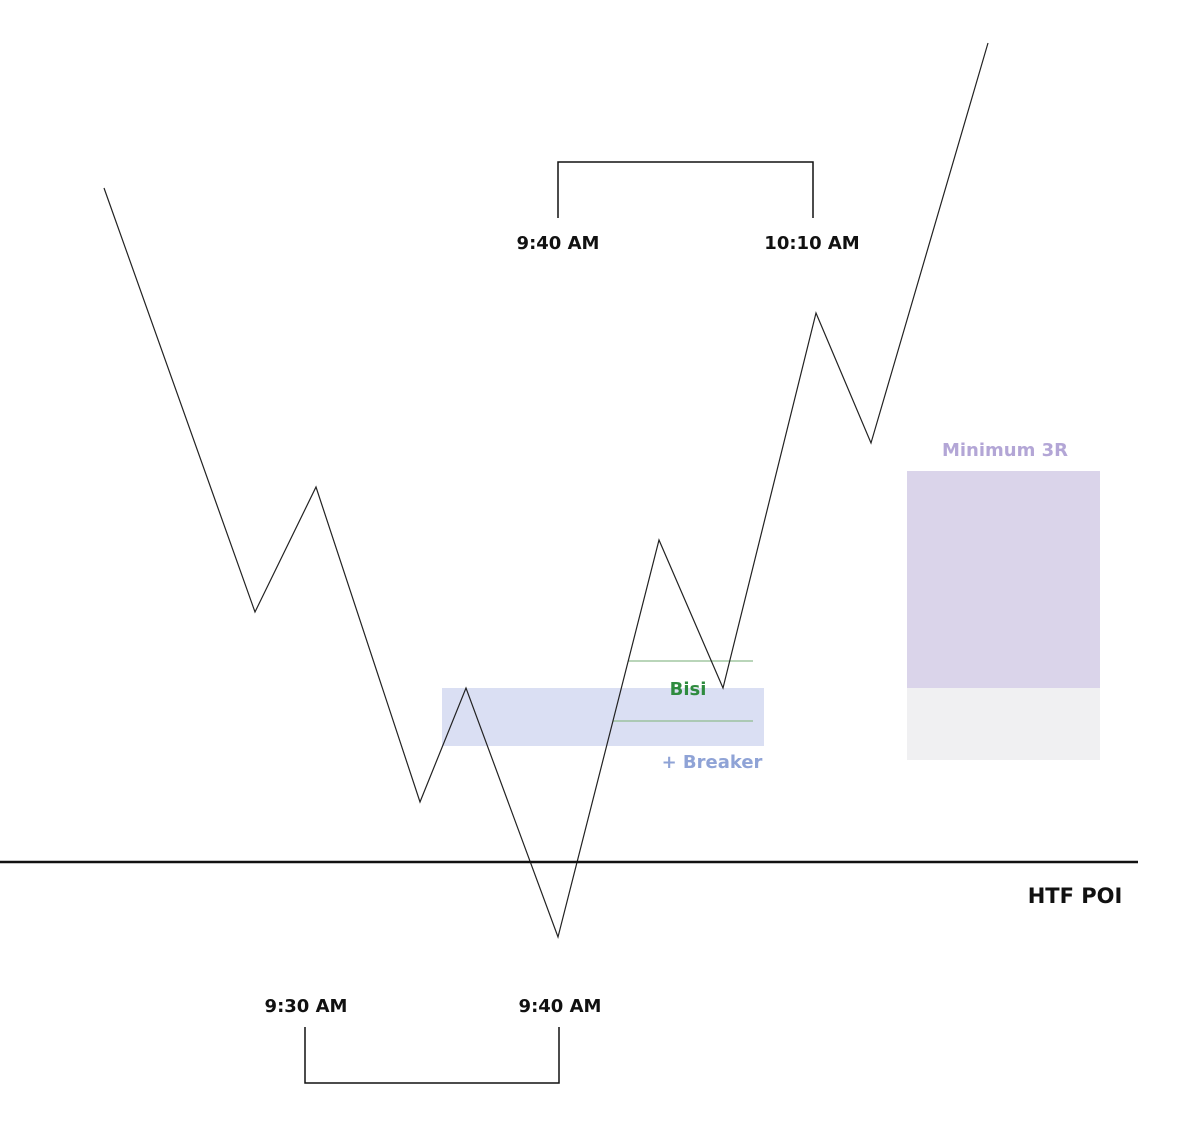  What do you see at coordinates (688, 689) in the screenshot?
I see `fvg-label: Bisi` at bounding box center [688, 689].